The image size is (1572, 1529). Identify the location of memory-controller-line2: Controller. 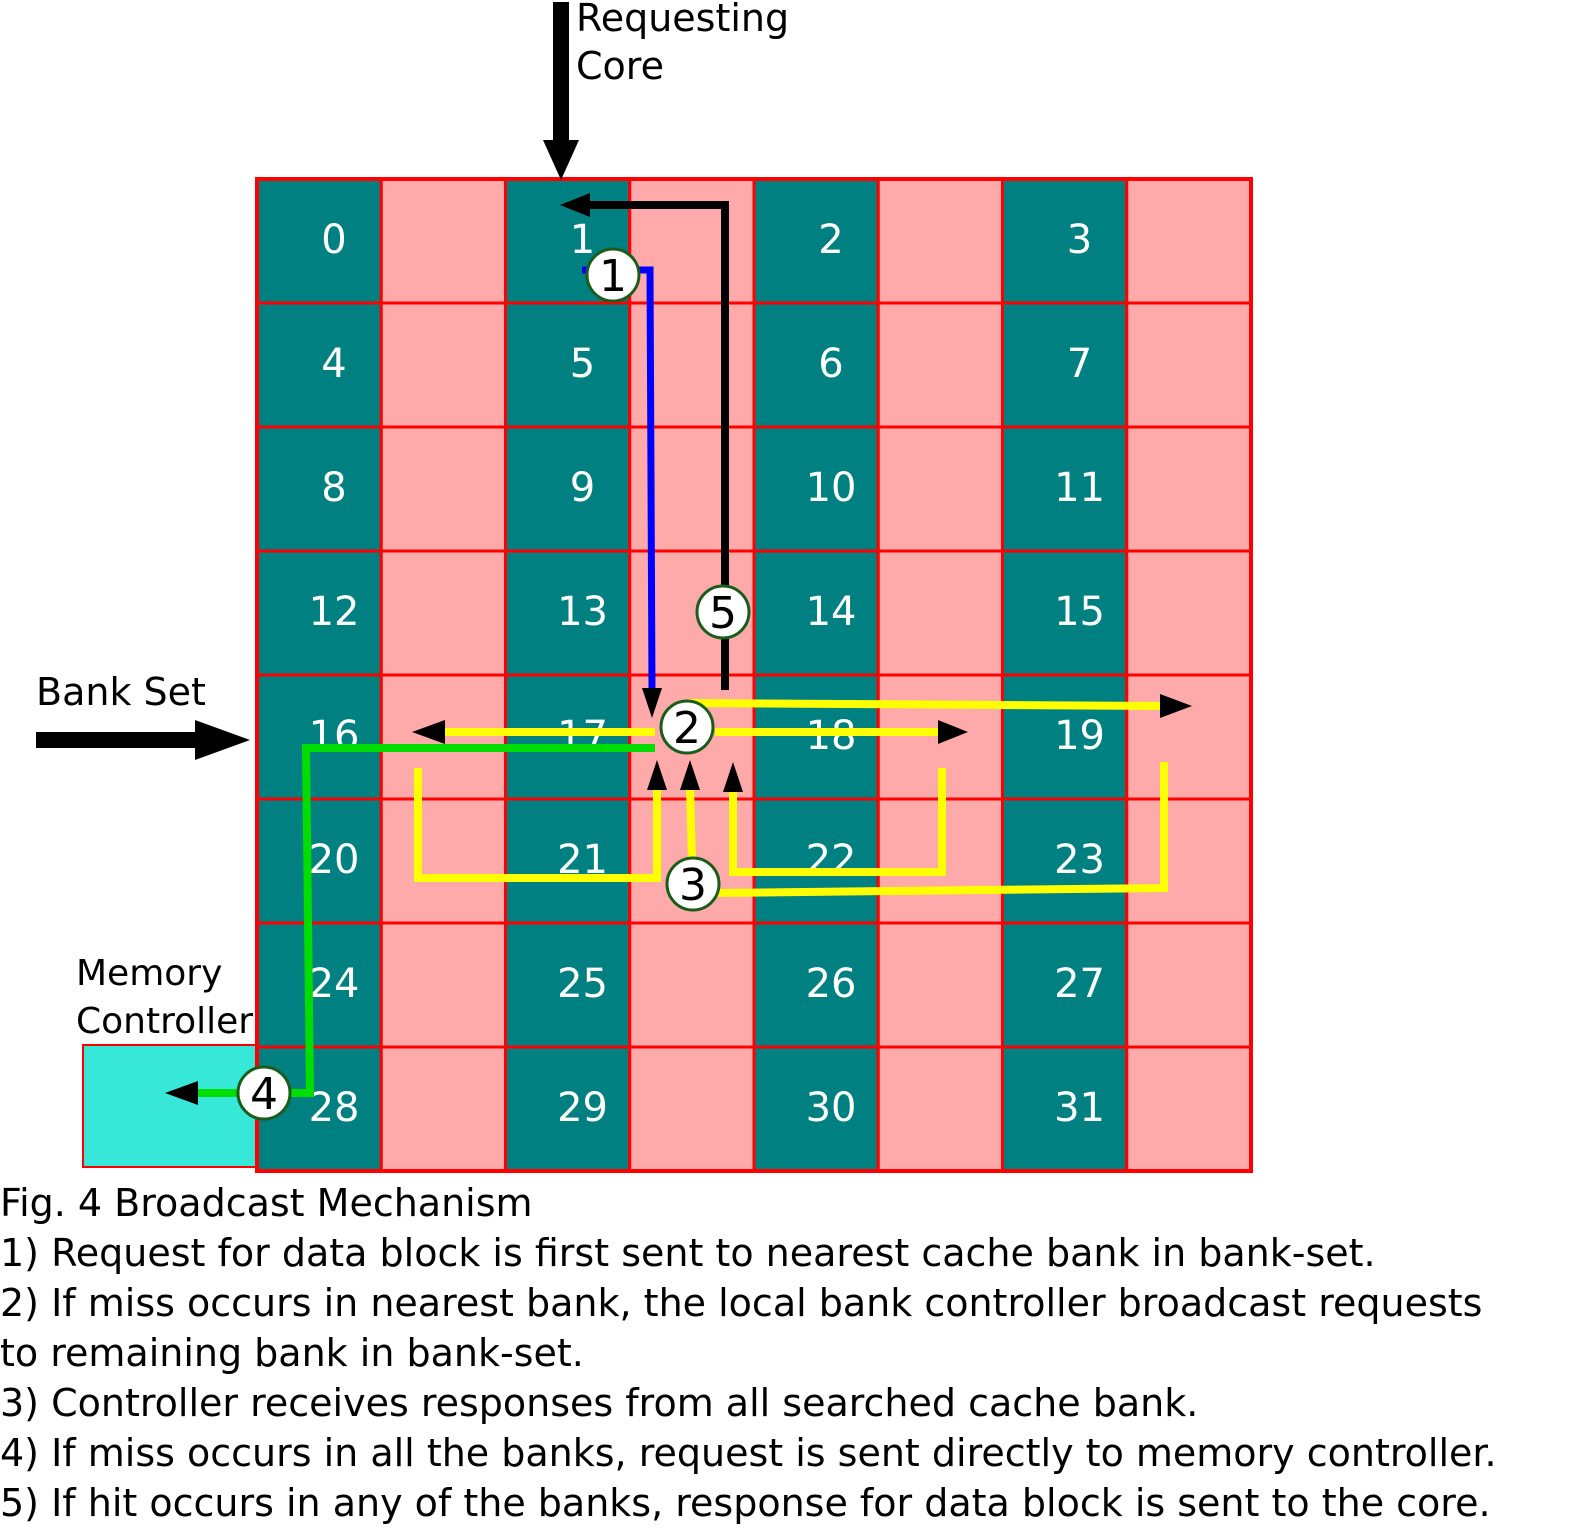
(165, 1021).